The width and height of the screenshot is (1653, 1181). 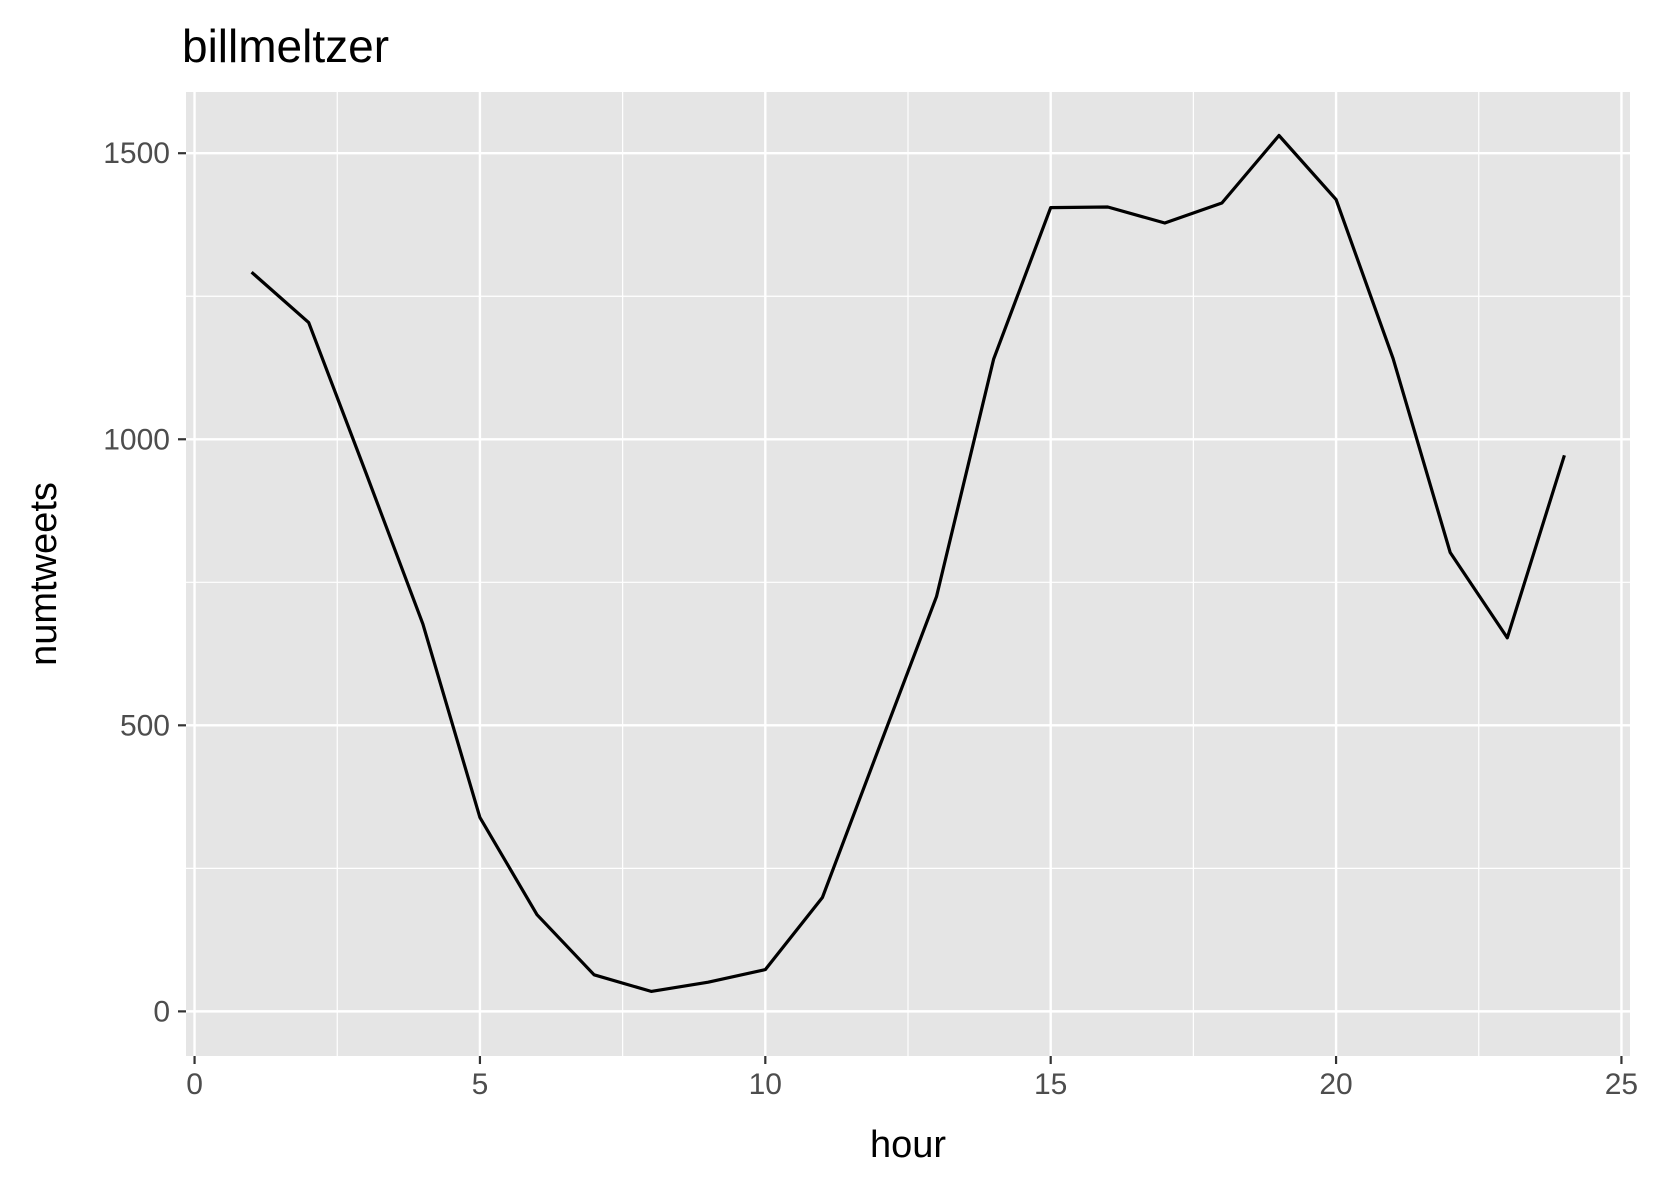 What do you see at coordinates (285, 46) in the screenshot?
I see `chart-title: billmeltzer` at bounding box center [285, 46].